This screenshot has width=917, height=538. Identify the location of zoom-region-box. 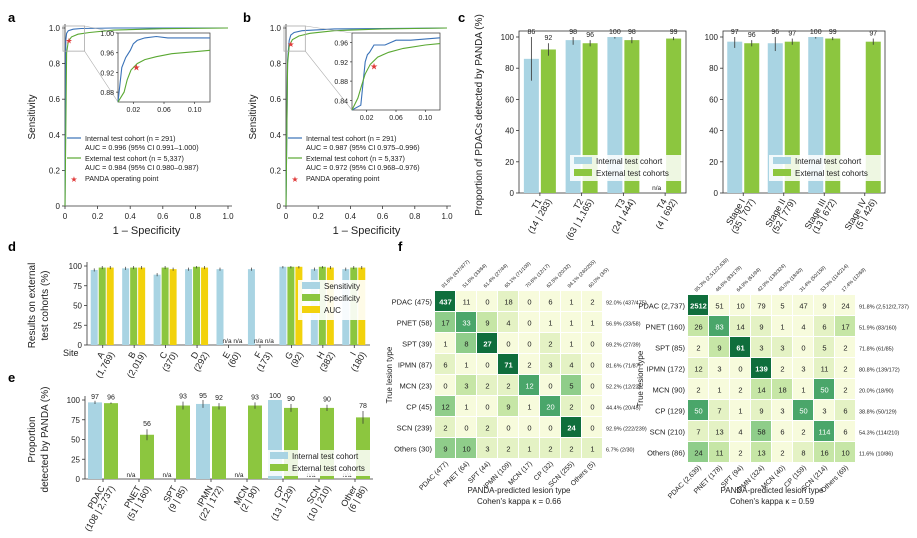
(294, 38).